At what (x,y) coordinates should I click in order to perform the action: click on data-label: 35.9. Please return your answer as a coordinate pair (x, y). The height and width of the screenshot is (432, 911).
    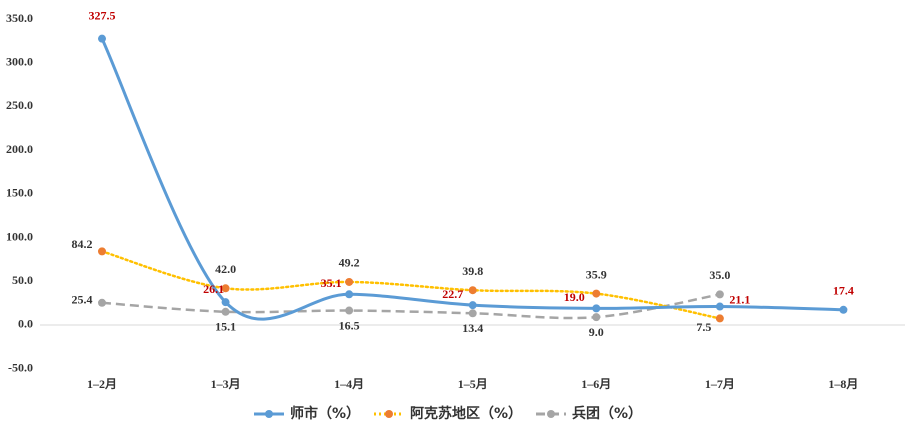
    Looking at the image, I should click on (596, 274).